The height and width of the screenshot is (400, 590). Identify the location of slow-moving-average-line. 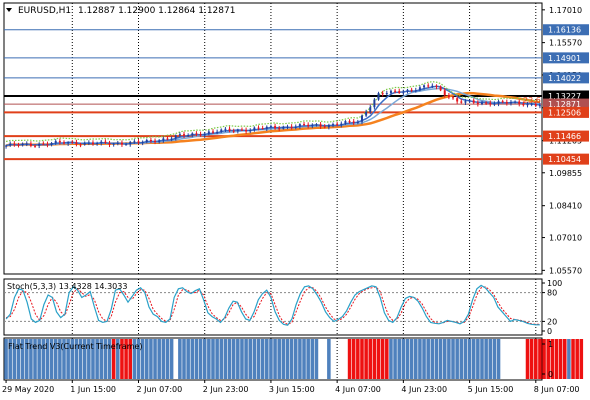
(273, 119).